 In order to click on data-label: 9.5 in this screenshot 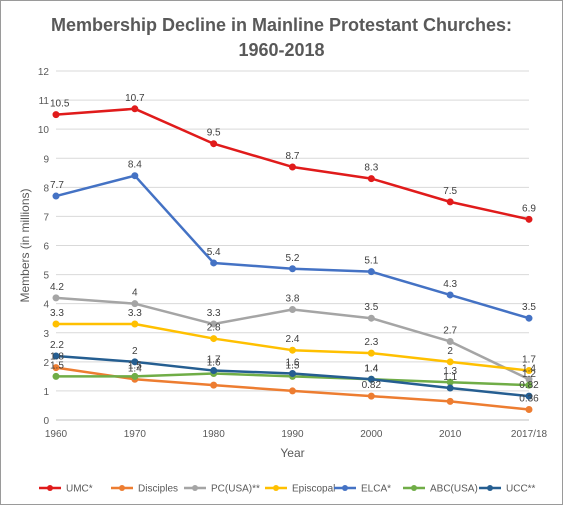, I will do `click(214, 133)`.